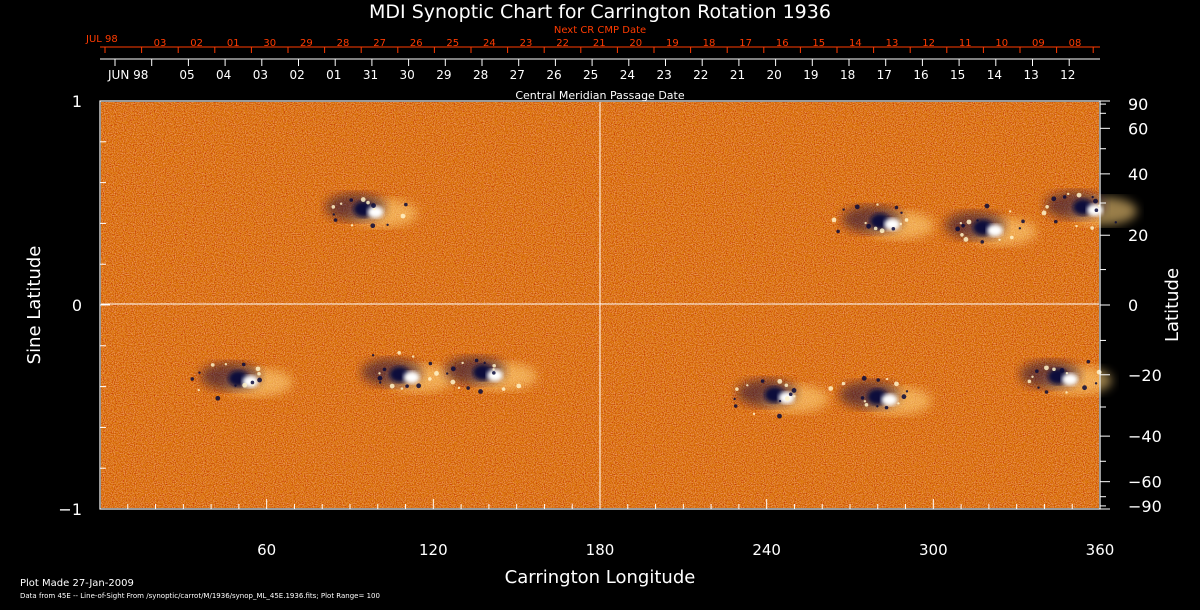 The height and width of the screenshot is (610, 1200). Describe the element at coordinates (70, 509) in the screenshot. I see `y-tick-label-left: −1` at that location.